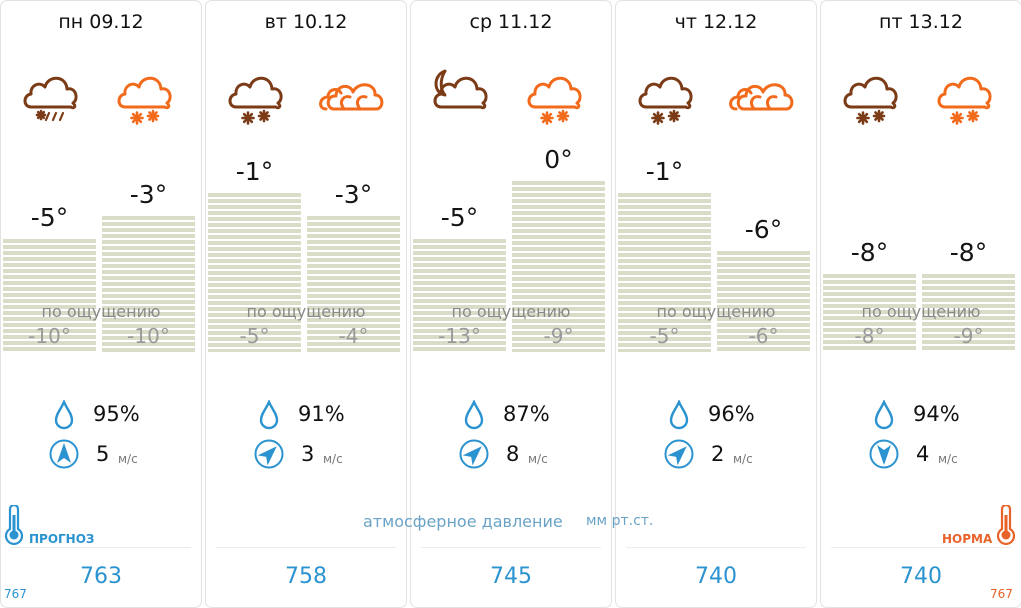 This screenshot has height=608, width=1021. Describe the element at coordinates (306, 22) in the screenshot. I see `day-date: вт 10.12` at that location.